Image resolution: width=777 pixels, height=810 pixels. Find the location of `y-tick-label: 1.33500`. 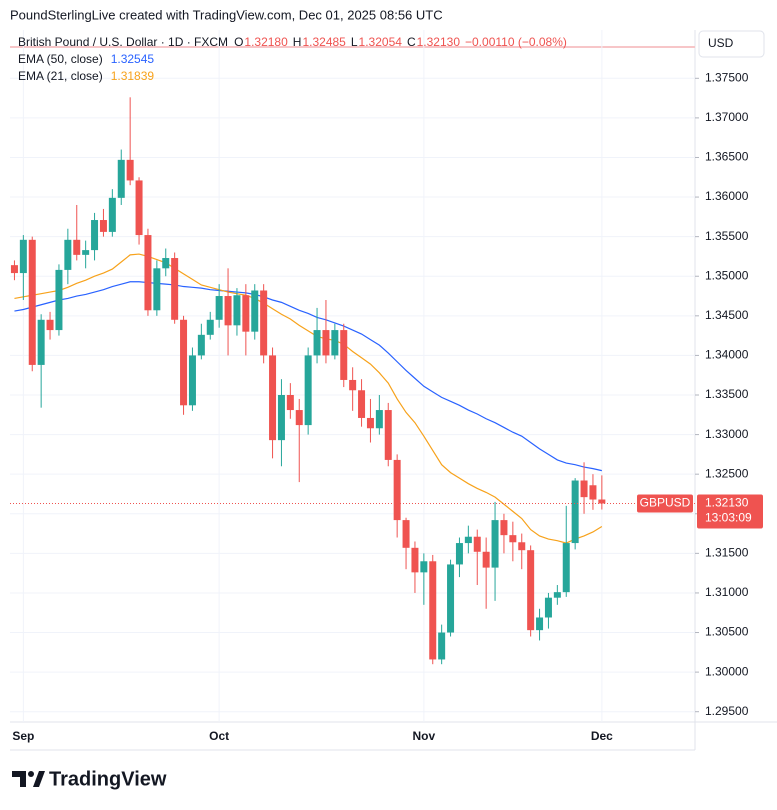

y-tick-label: 1.33500 is located at coordinates (727, 394).